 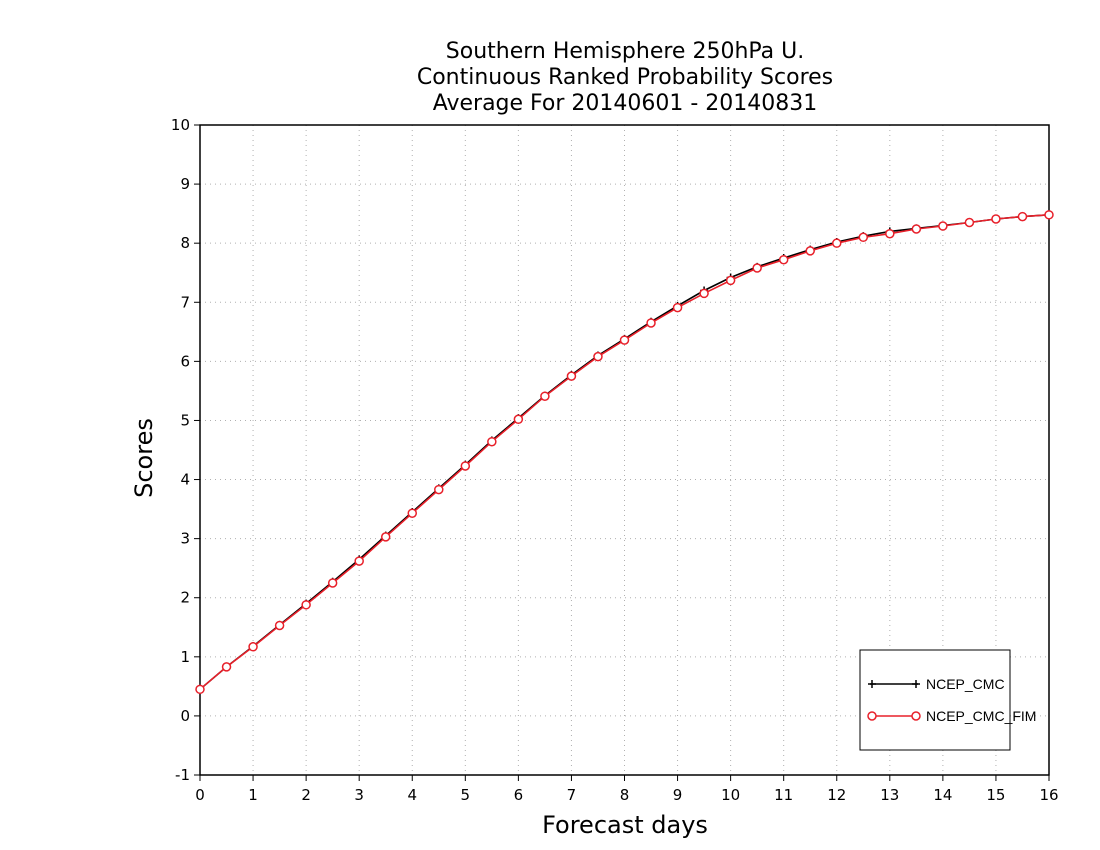 What do you see at coordinates (185, 361) in the screenshot?
I see `y-tick-label: 6` at bounding box center [185, 361].